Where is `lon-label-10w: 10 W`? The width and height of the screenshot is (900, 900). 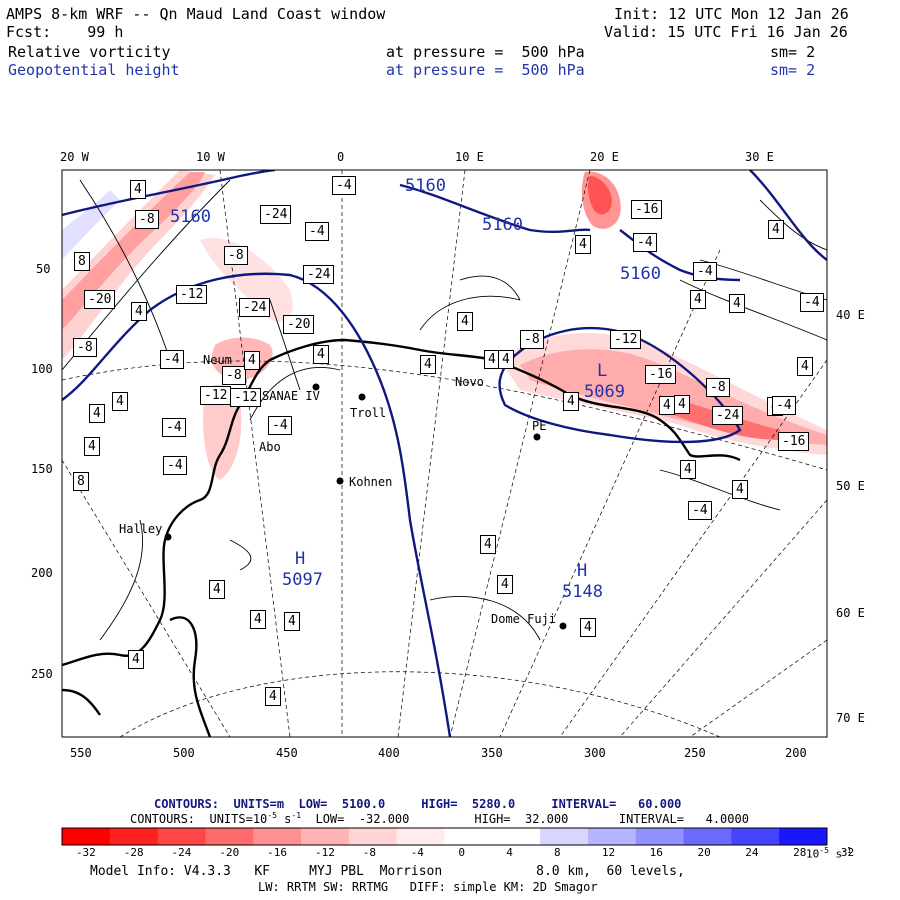
lon-label-10w: 10 W is located at coordinates (210, 157).